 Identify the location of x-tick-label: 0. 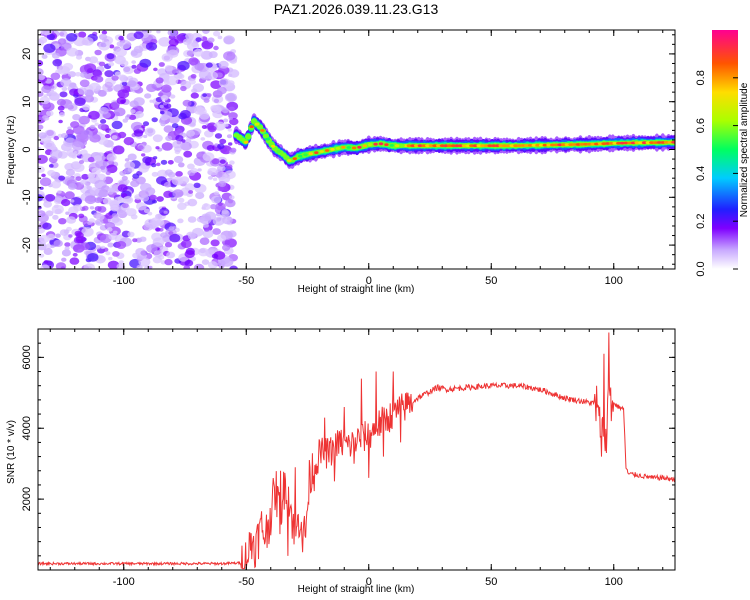
(369, 281).